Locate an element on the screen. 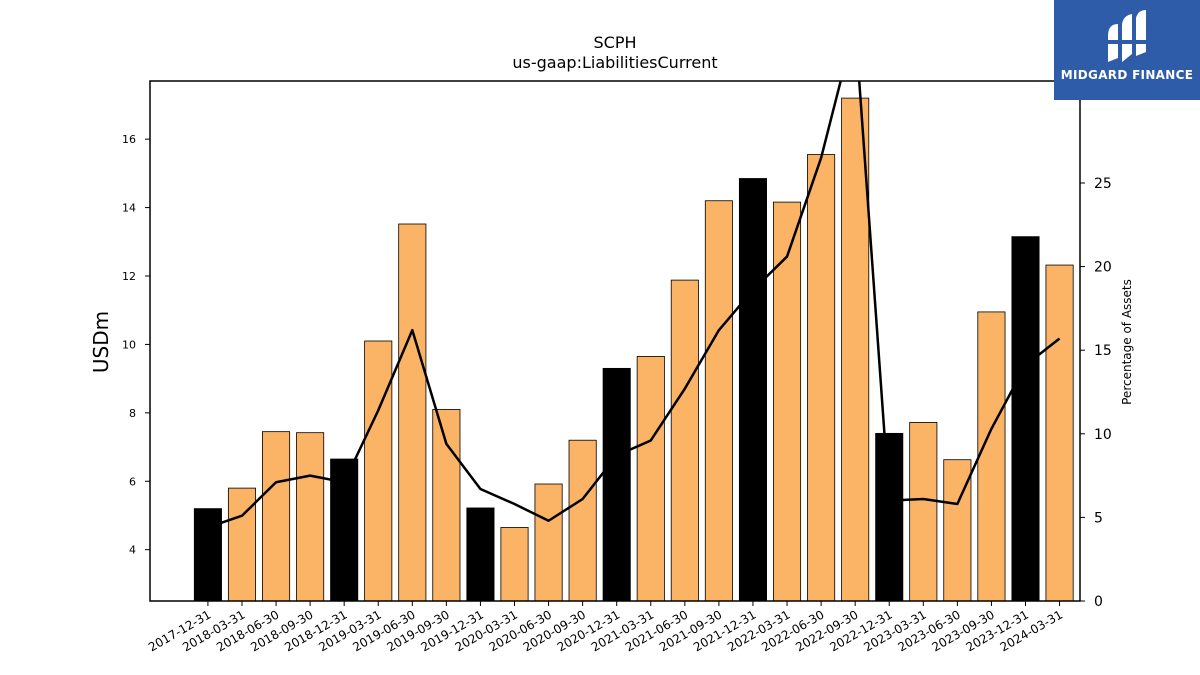  y2-axis-label: Percentage of Assets is located at coordinates (1127, 342).